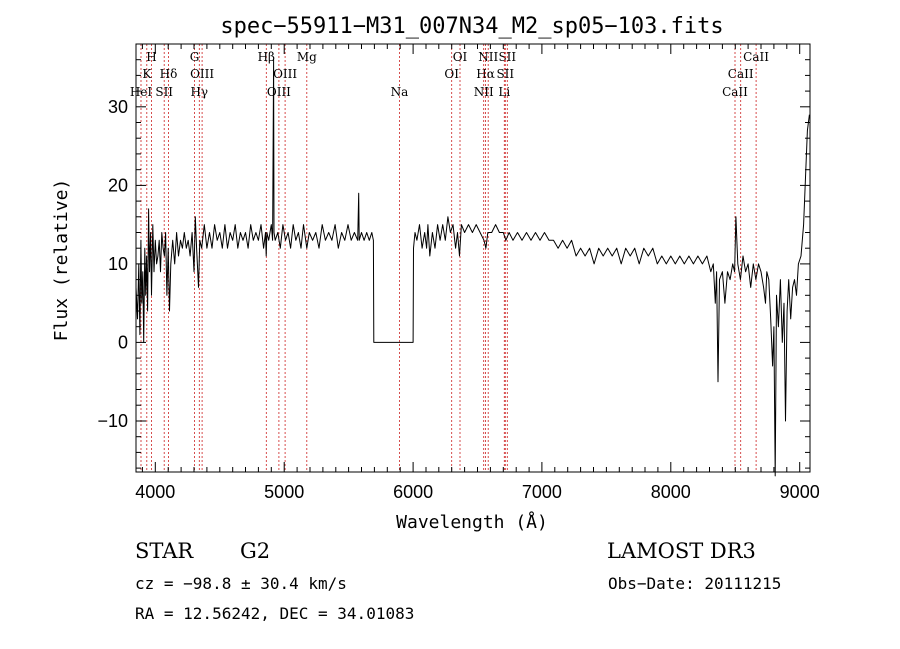 This screenshot has width=900, height=649. I want to click on line-label: Hδ, so click(169, 74).